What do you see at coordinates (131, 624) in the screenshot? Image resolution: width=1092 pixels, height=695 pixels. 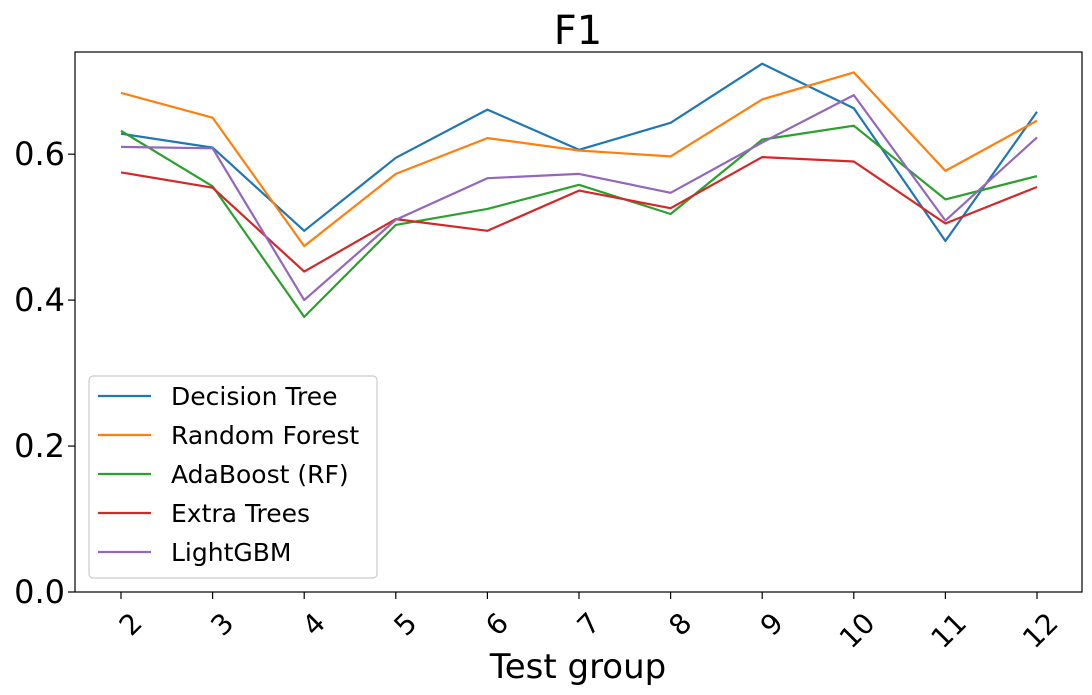 I see `x-tick-label: 2` at bounding box center [131, 624].